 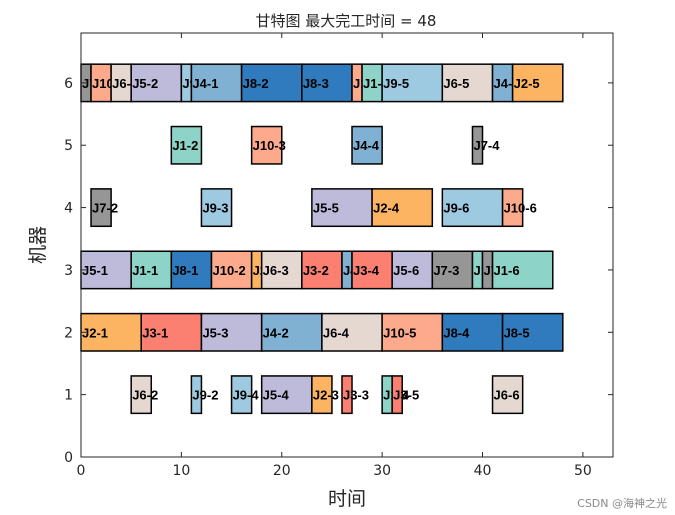 I want to click on task-label: J4-2, so click(x=276, y=332).